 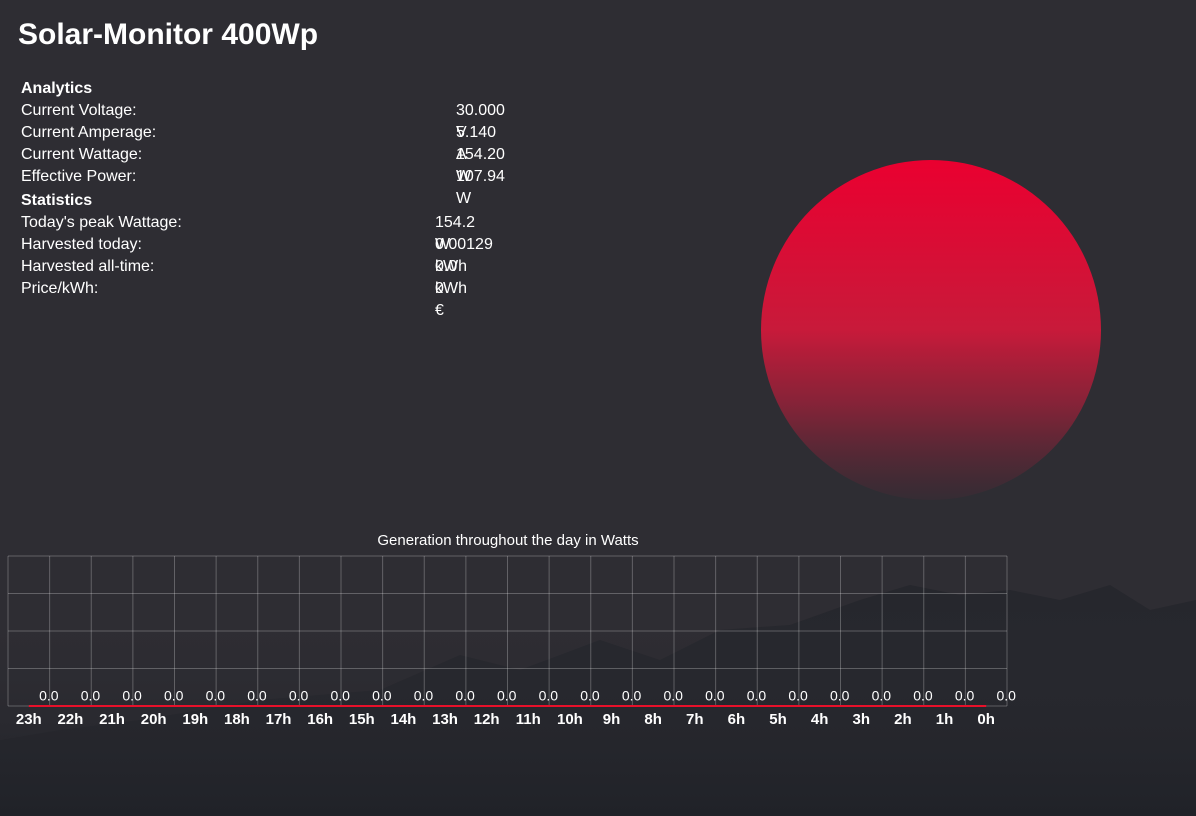 I want to click on section-heading: Statistics, so click(x=57, y=200).